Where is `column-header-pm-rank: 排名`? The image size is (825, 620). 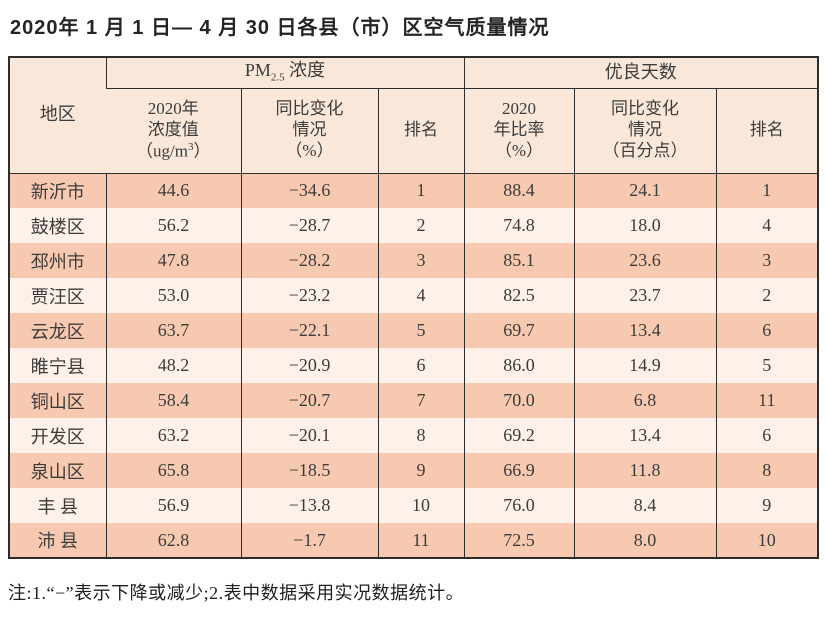
column-header-pm-rank: 排名 is located at coordinates (421, 131).